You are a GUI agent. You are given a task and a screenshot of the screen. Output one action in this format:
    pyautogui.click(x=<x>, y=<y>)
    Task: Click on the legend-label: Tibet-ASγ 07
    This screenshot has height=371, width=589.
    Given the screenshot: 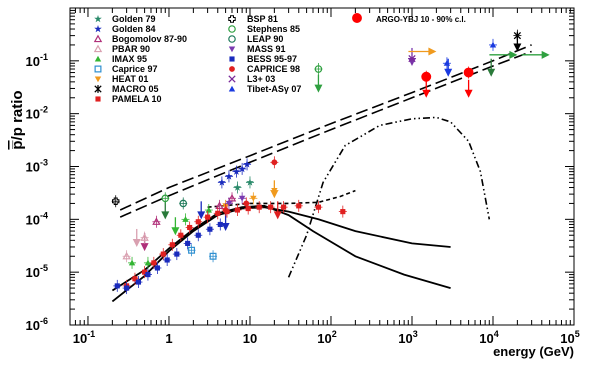 What is the action you would take?
    pyautogui.click(x=274, y=89)
    